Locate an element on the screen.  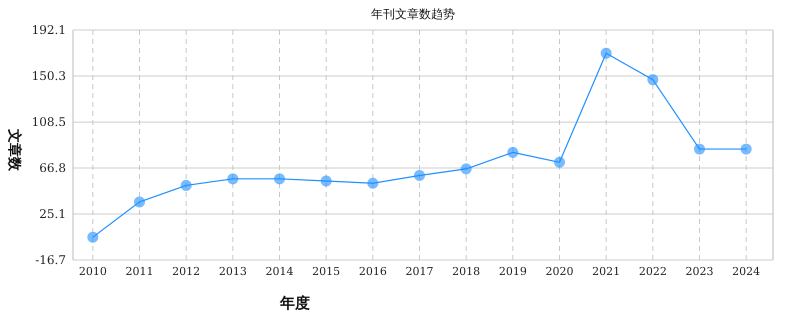
y-axis-title: 文章数 is located at coordinates (14, 150).